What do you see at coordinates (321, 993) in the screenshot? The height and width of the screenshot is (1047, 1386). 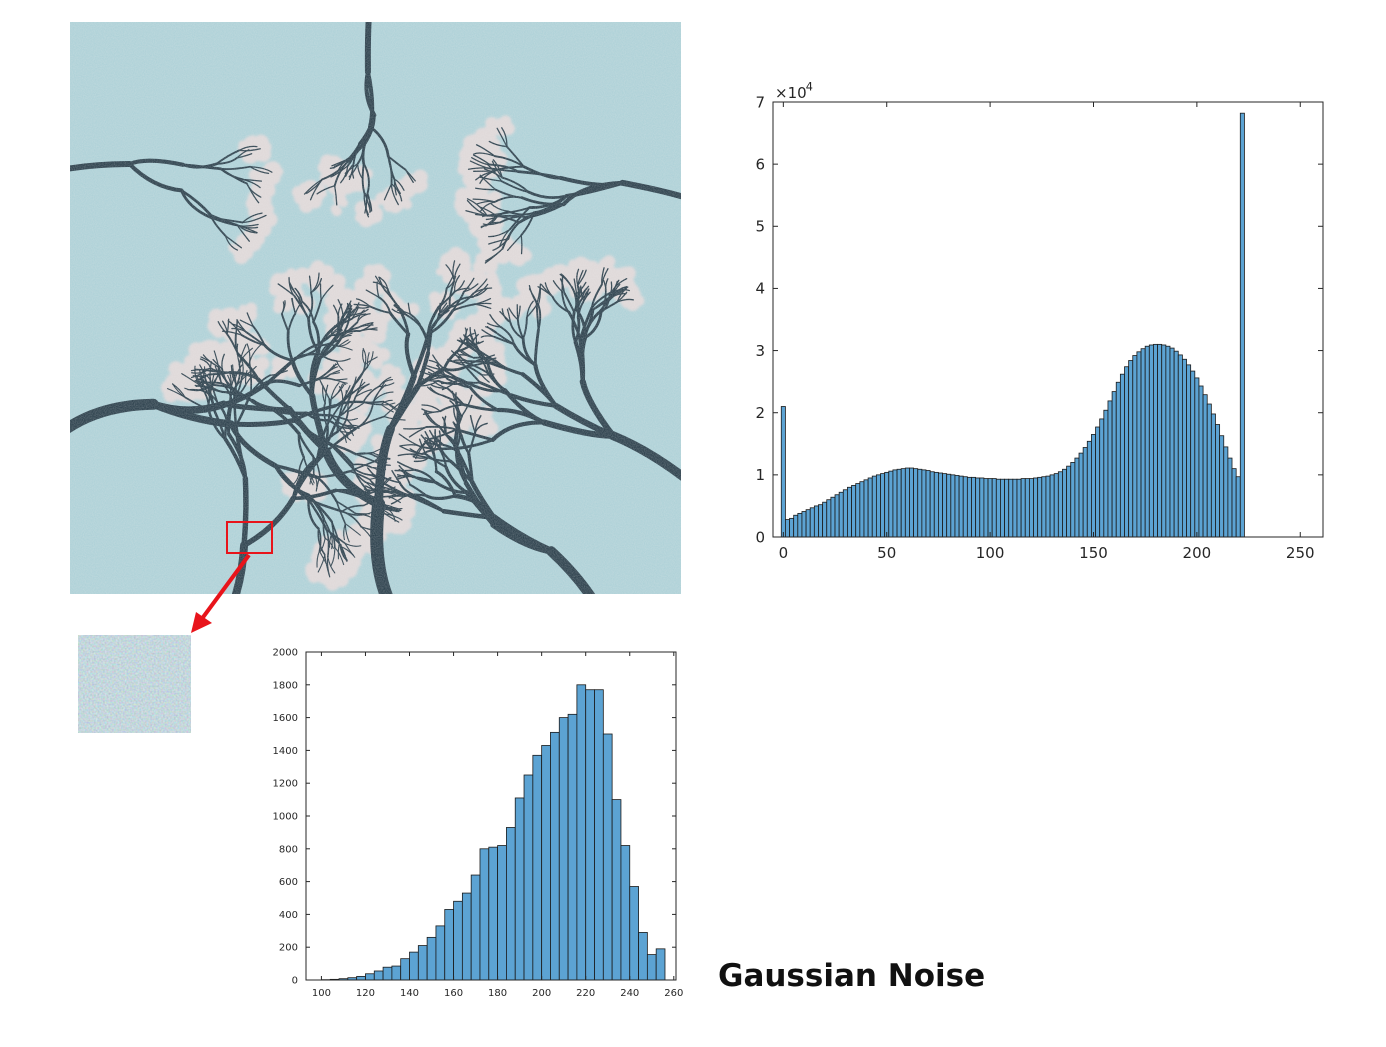 I see `patch-histogram-x-tick-label: 100` at bounding box center [321, 993].